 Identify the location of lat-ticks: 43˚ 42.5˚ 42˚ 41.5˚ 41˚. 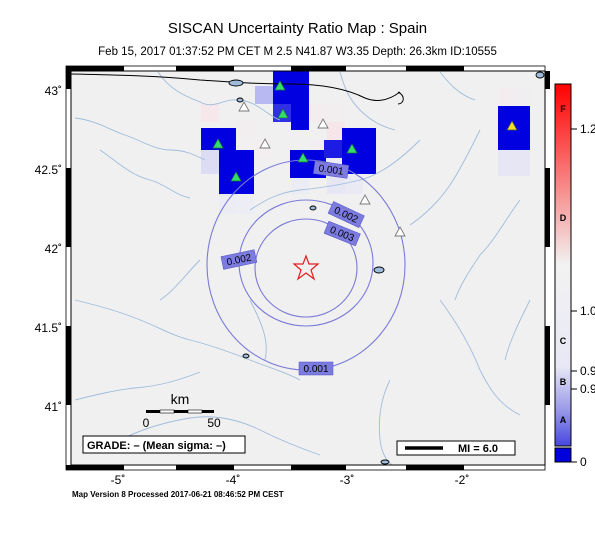
(48, 249).